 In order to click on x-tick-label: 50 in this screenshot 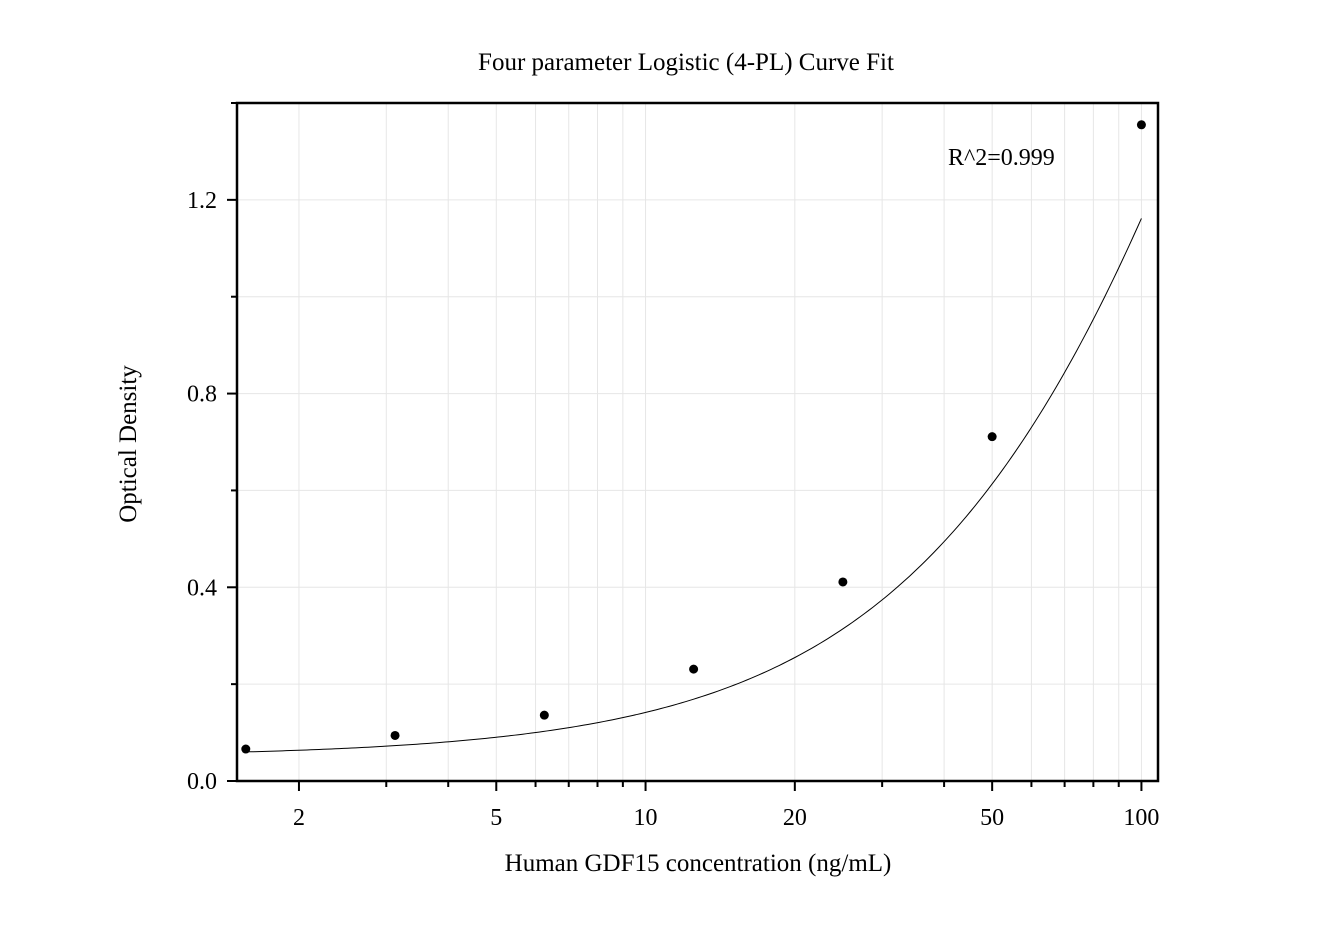, I will do `click(992, 818)`.